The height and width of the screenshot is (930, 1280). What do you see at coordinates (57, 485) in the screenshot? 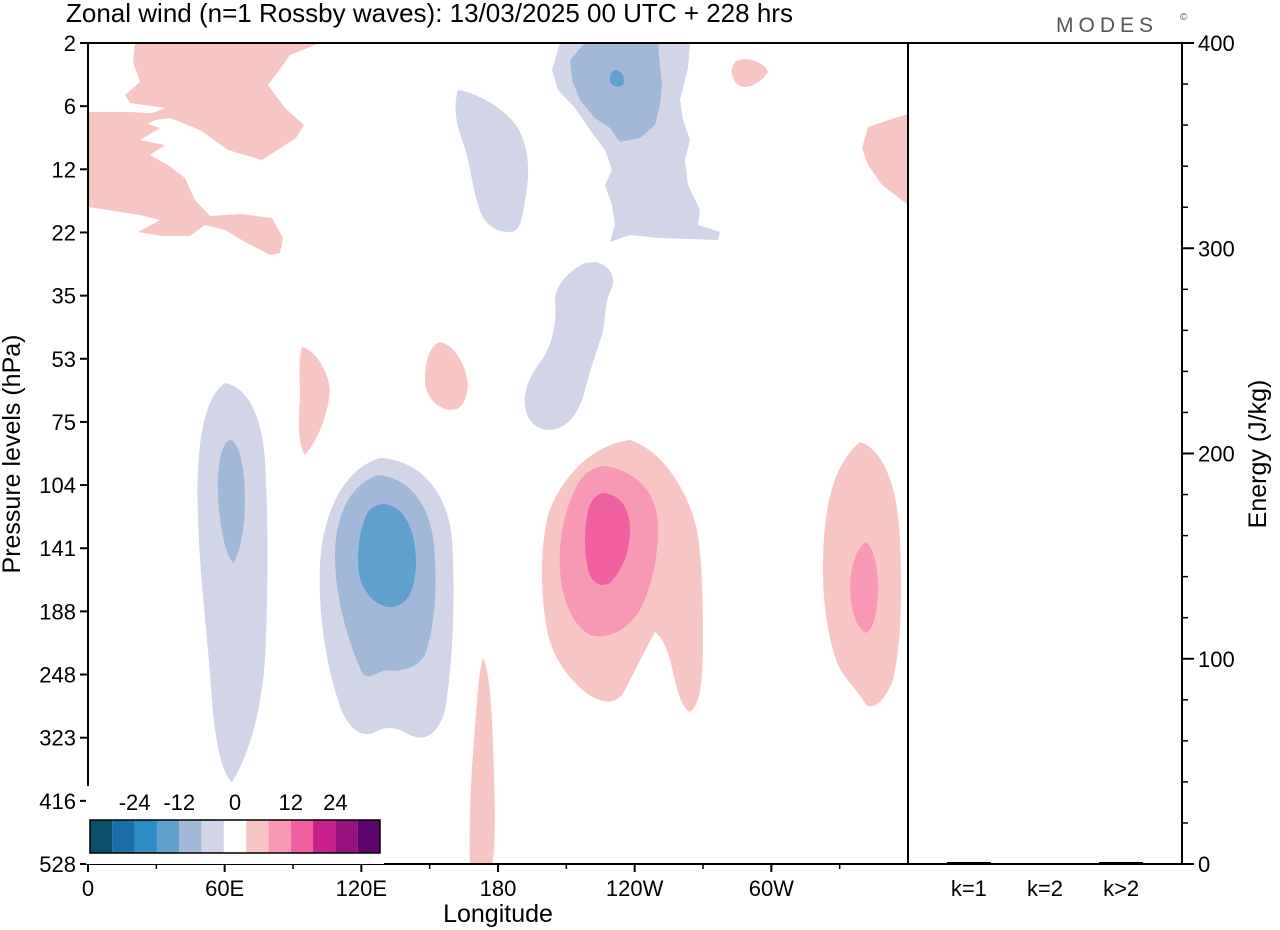
I see `y-tick-label: 104` at bounding box center [57, 485].